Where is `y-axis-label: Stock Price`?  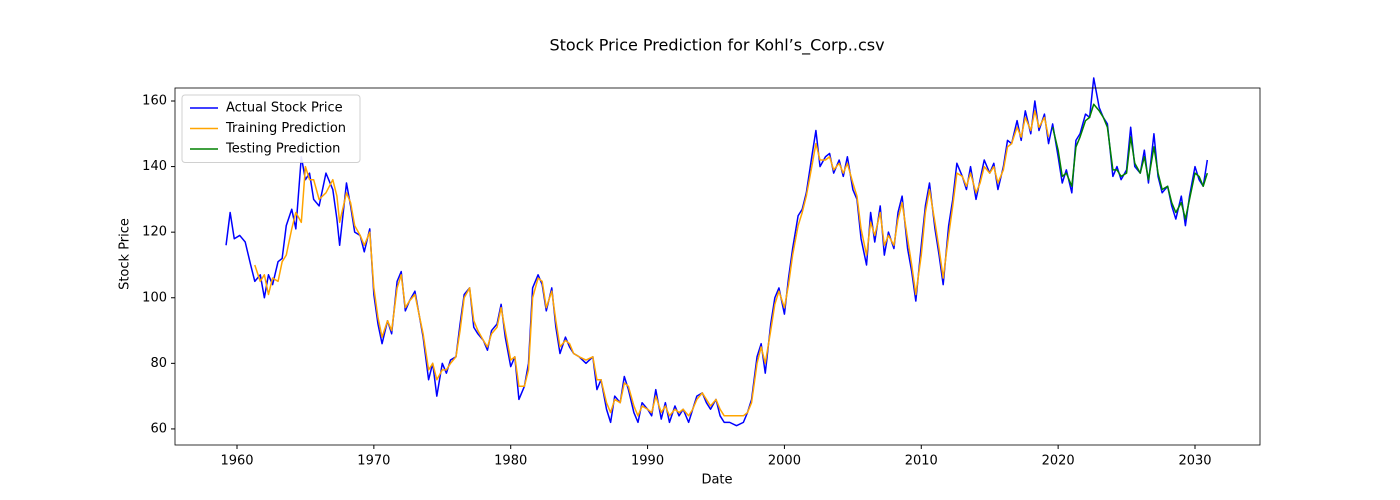 y-axis-label: Stock Price is located at coordinates (125, 254).